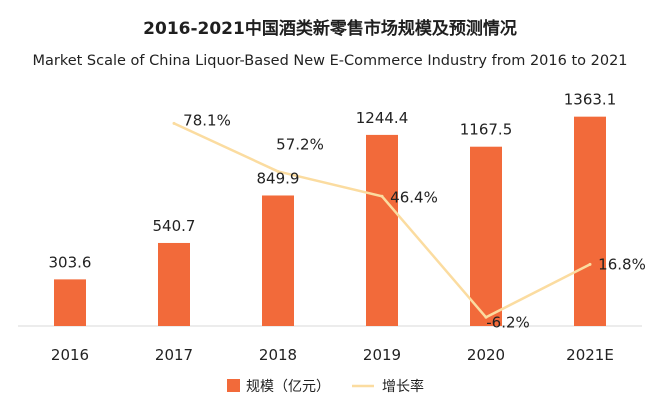 This screenshot has height=414, width=660. What do you see at coordinates (70, 302) in the screenshot?
I see `bar-2016` at bounding box center [70, 302].